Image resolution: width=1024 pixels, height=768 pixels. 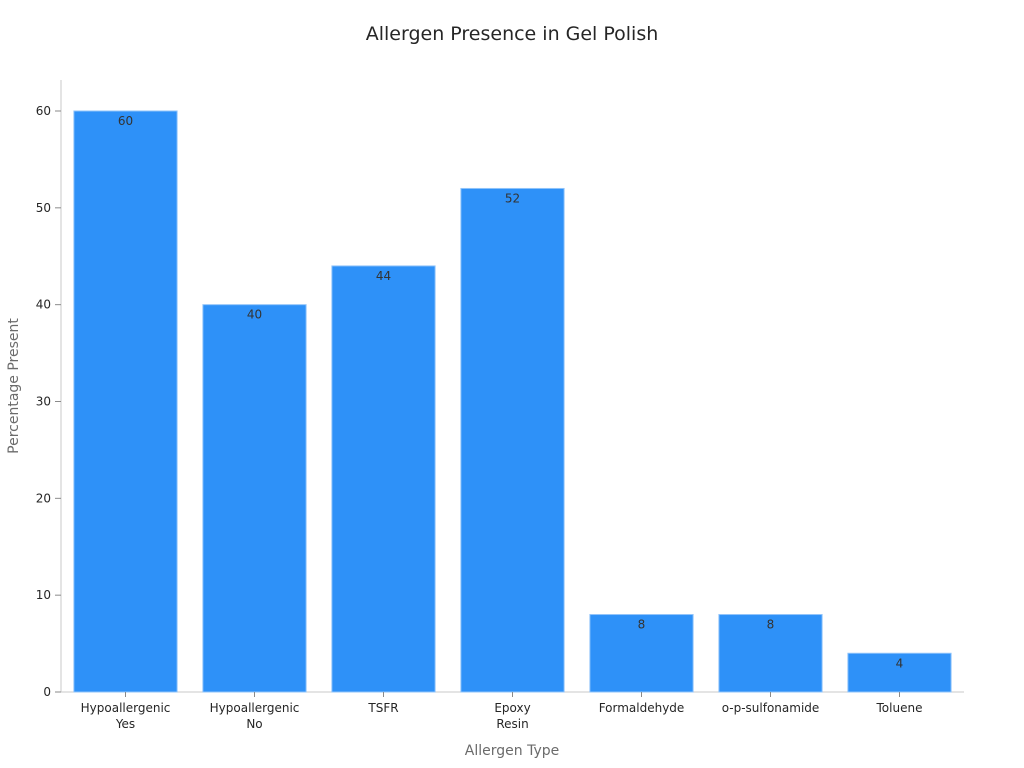 I want to click on x-tick-label-line: Formaldehyde, so click(x=642, y=708).